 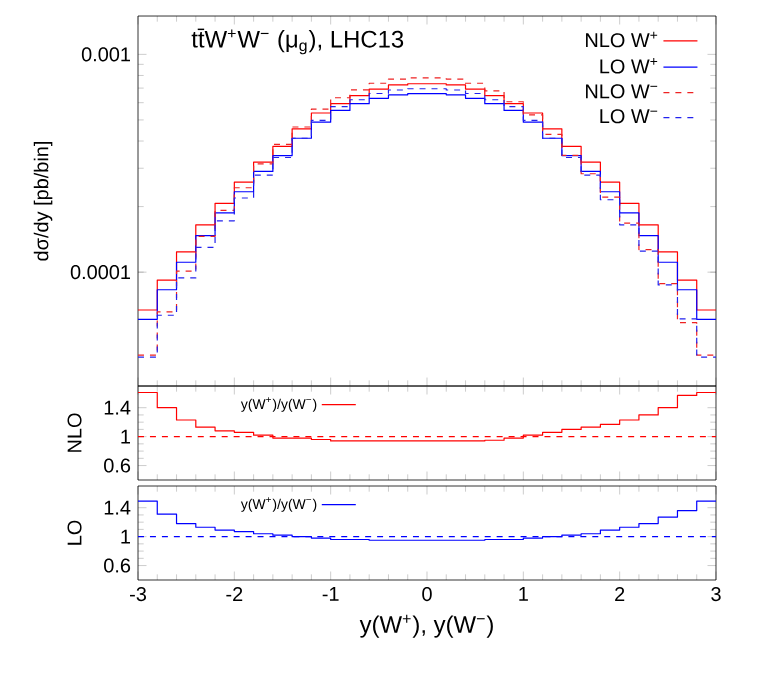 I want to click on y-tick-label: 0.001, so click(x=105, y=54).